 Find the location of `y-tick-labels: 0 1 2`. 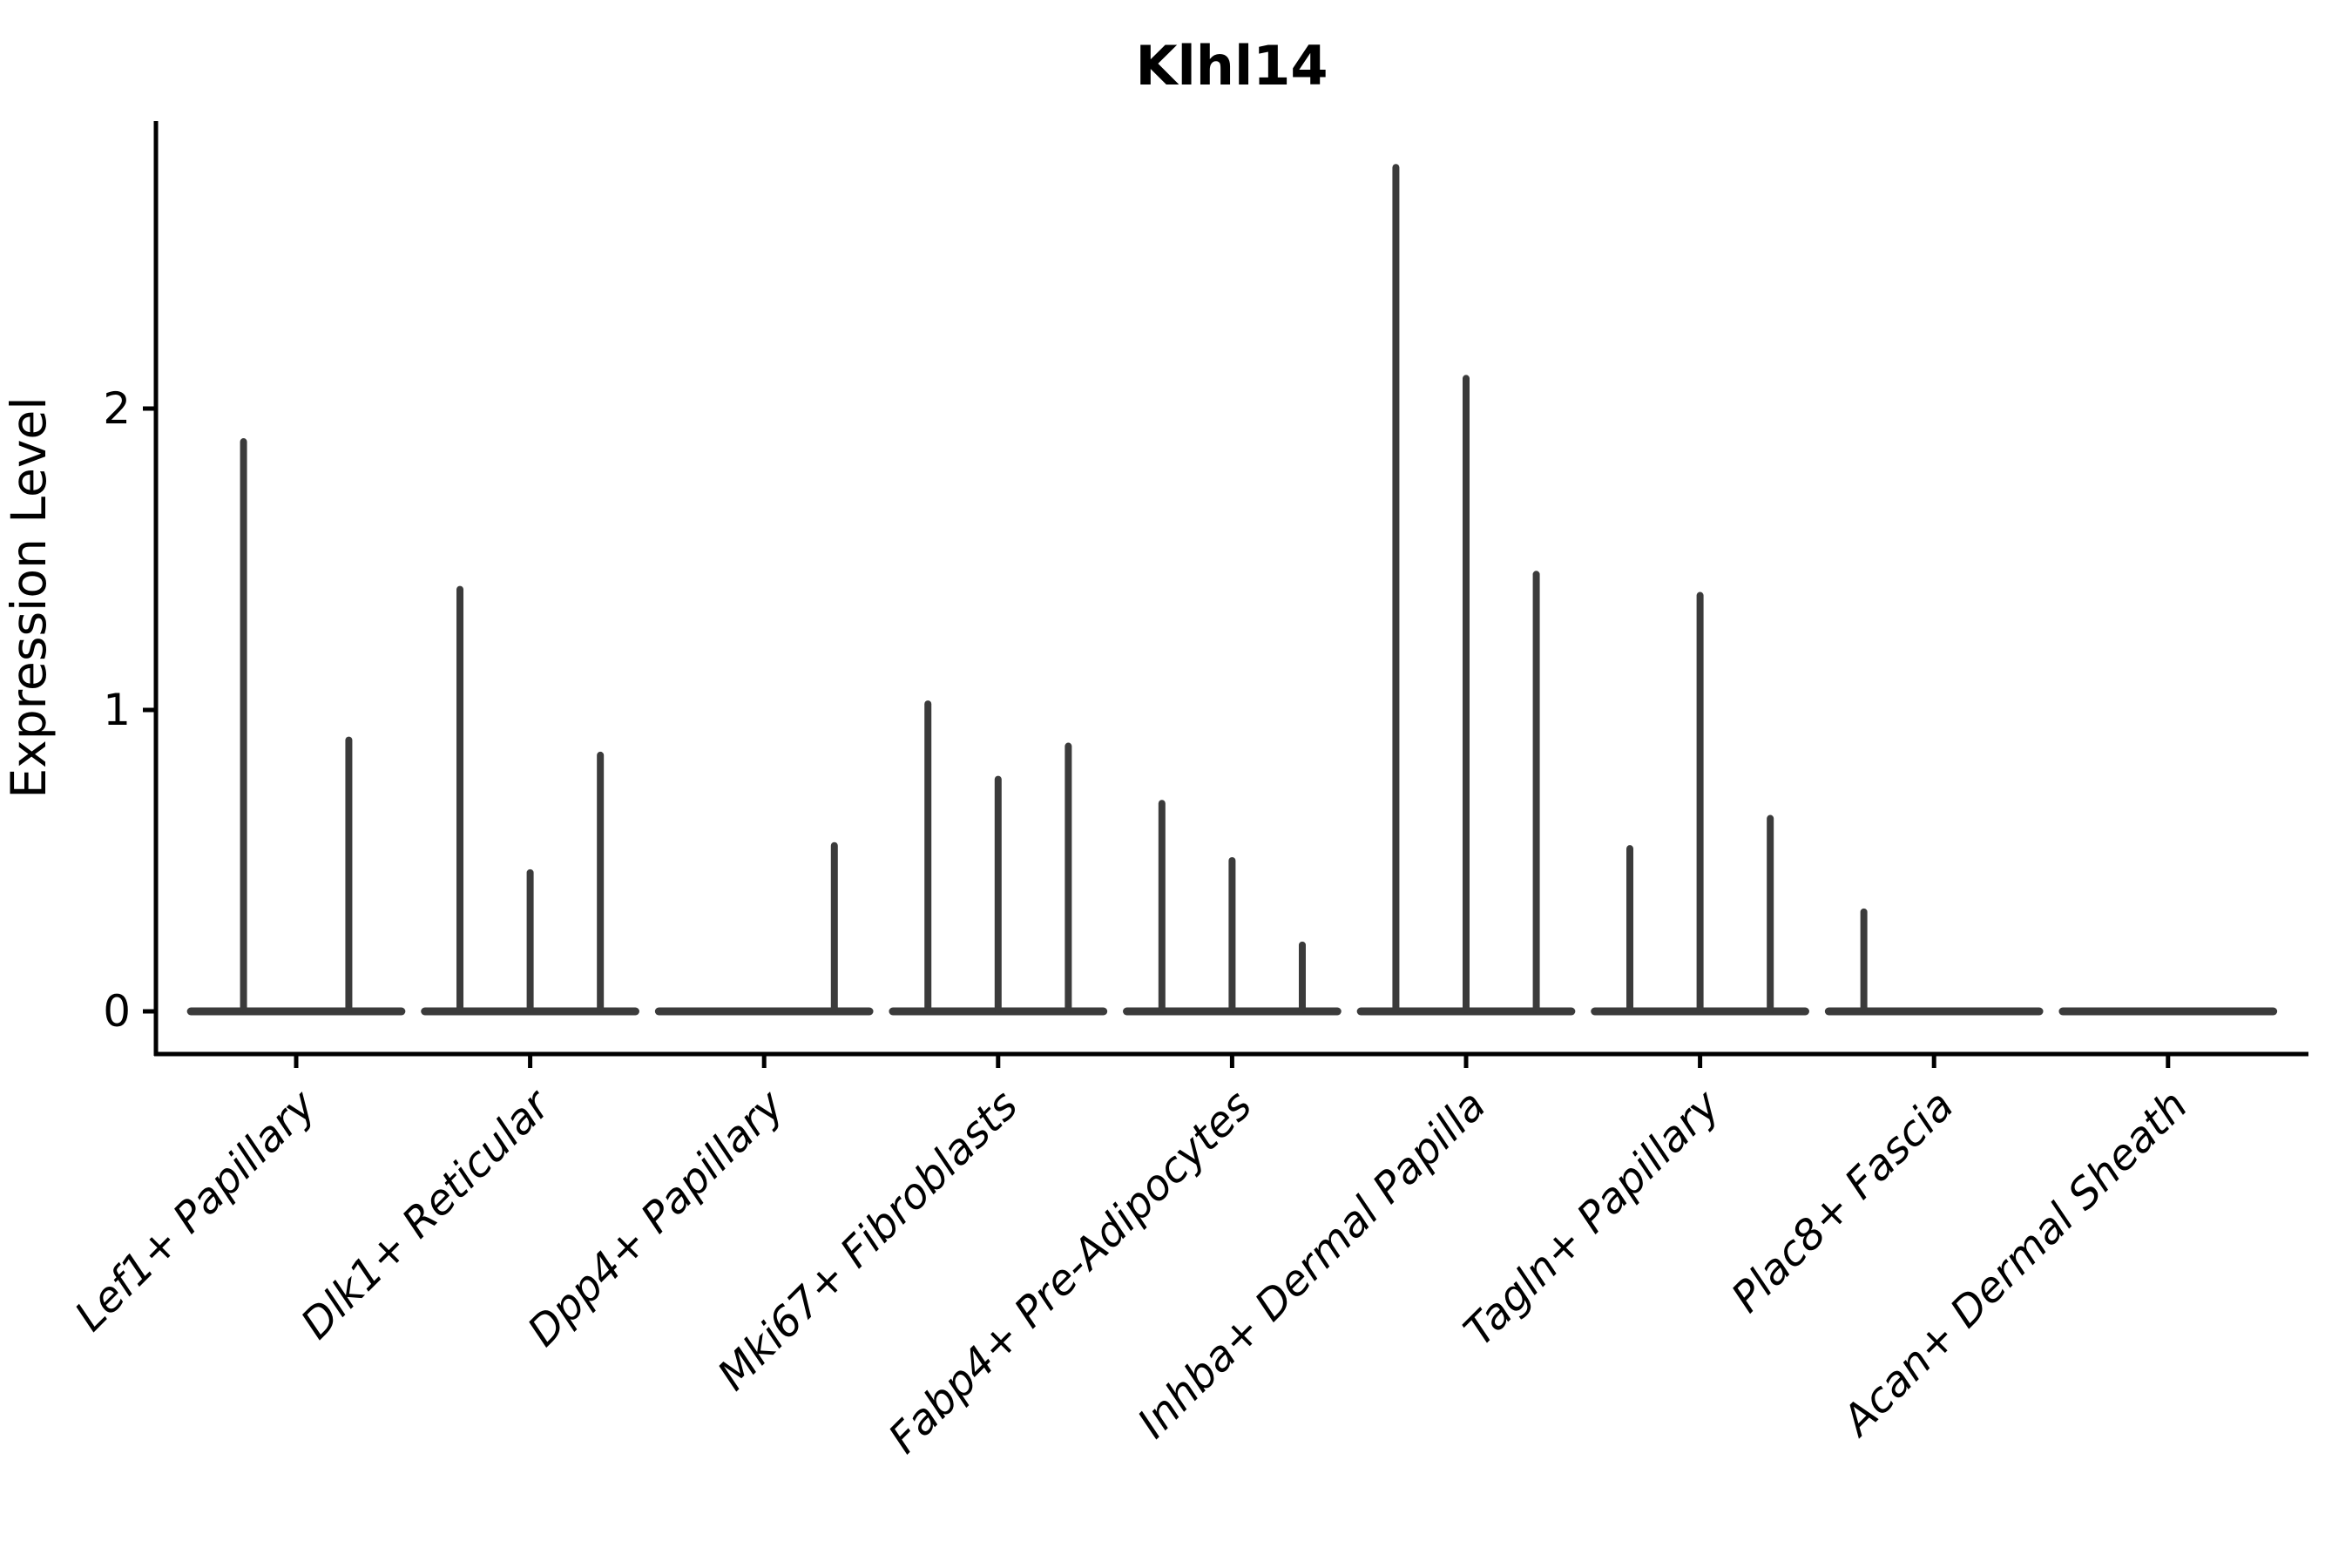

y-tick-labels: 0 1 2 is located at coordinates (117, 710).